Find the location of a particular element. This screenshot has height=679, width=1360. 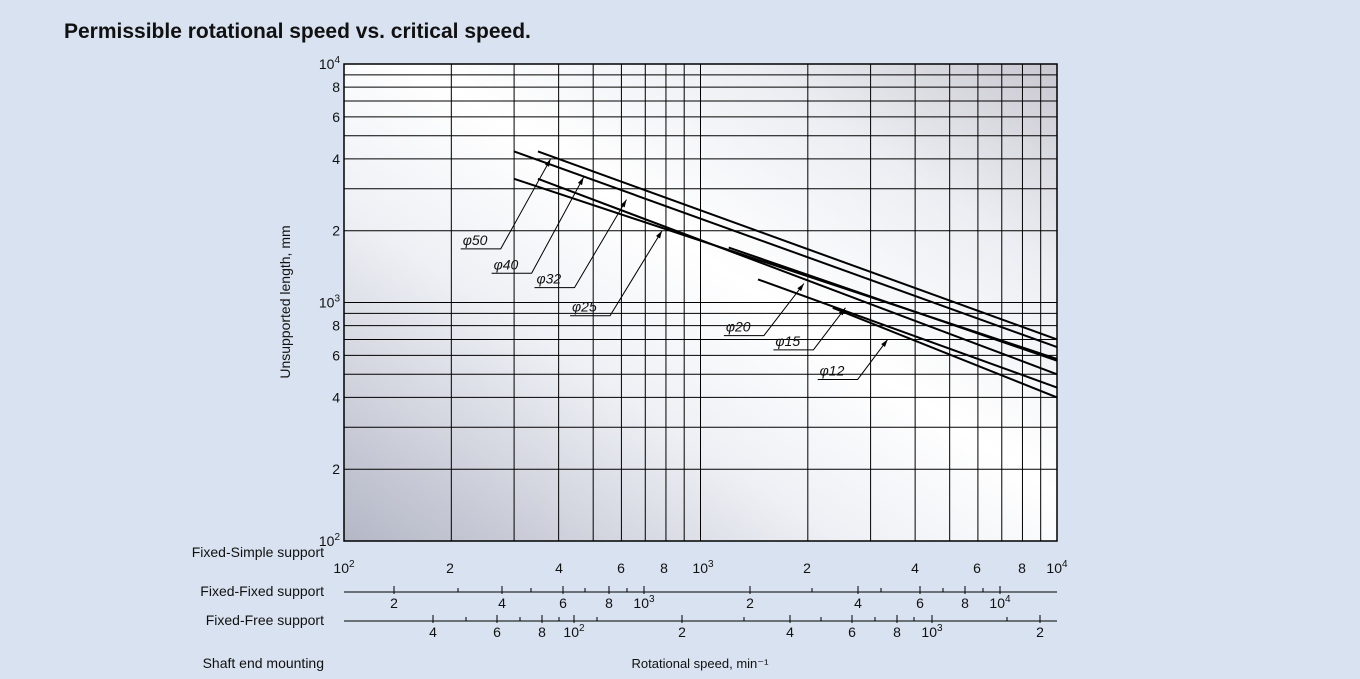

series-label: φ40 is located at coordinates (506, 264).